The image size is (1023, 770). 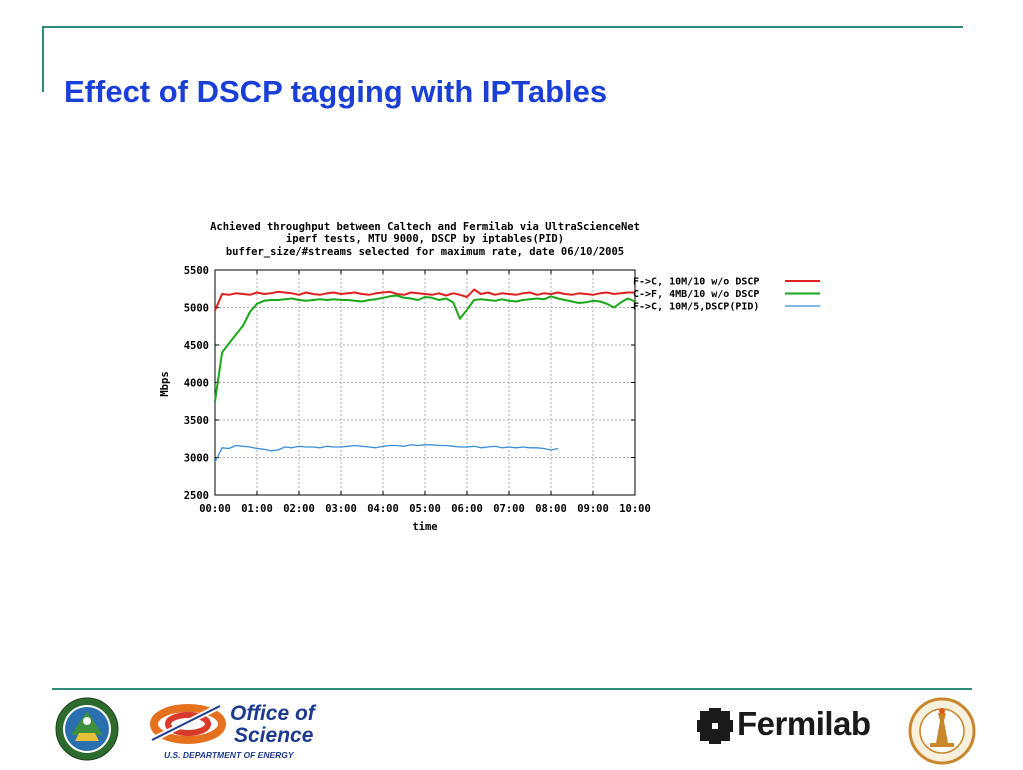 I want to click on grid-layer, so click(x=425, y=382).